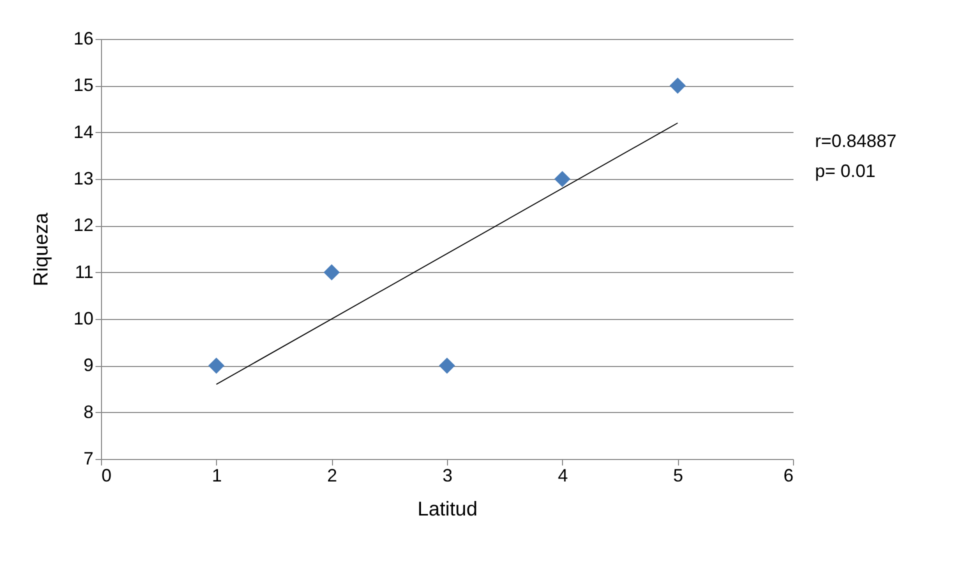 The height and width of the screenshot is (583, 964). Describe the element at coordinates (563, 476) in the screenshot. I see `x-tick-label: 4` at that location.